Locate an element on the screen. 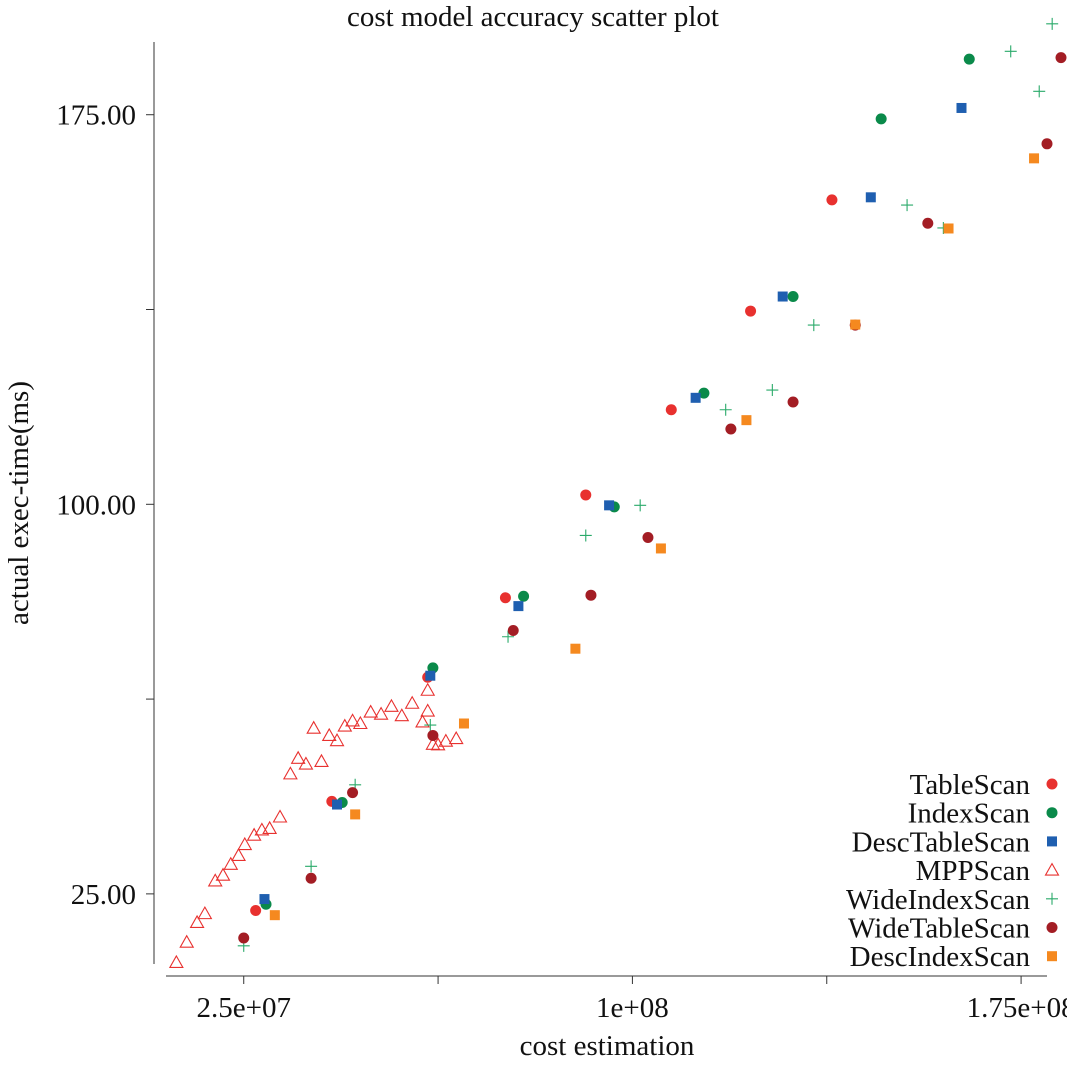  x-axis-label: cost estimation is located at coordinates (607, 1046).